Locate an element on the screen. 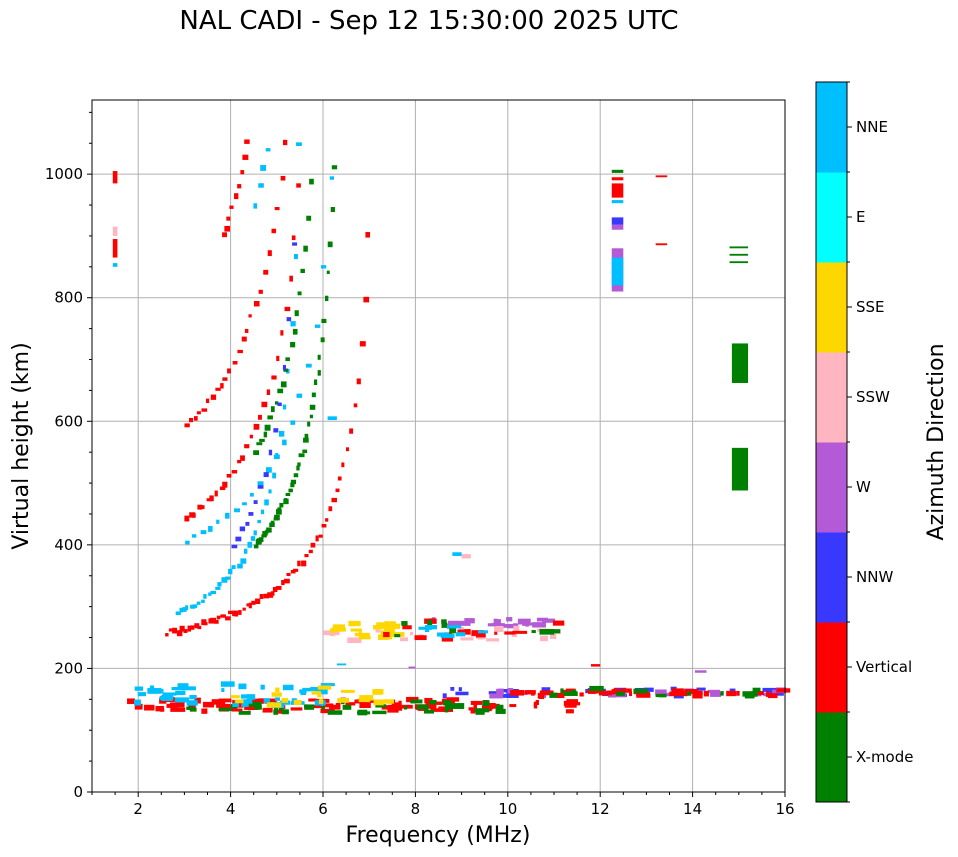 This screenshot has height=857, width=958. y-tick-label: 0 is located at coordinates (78, 792).